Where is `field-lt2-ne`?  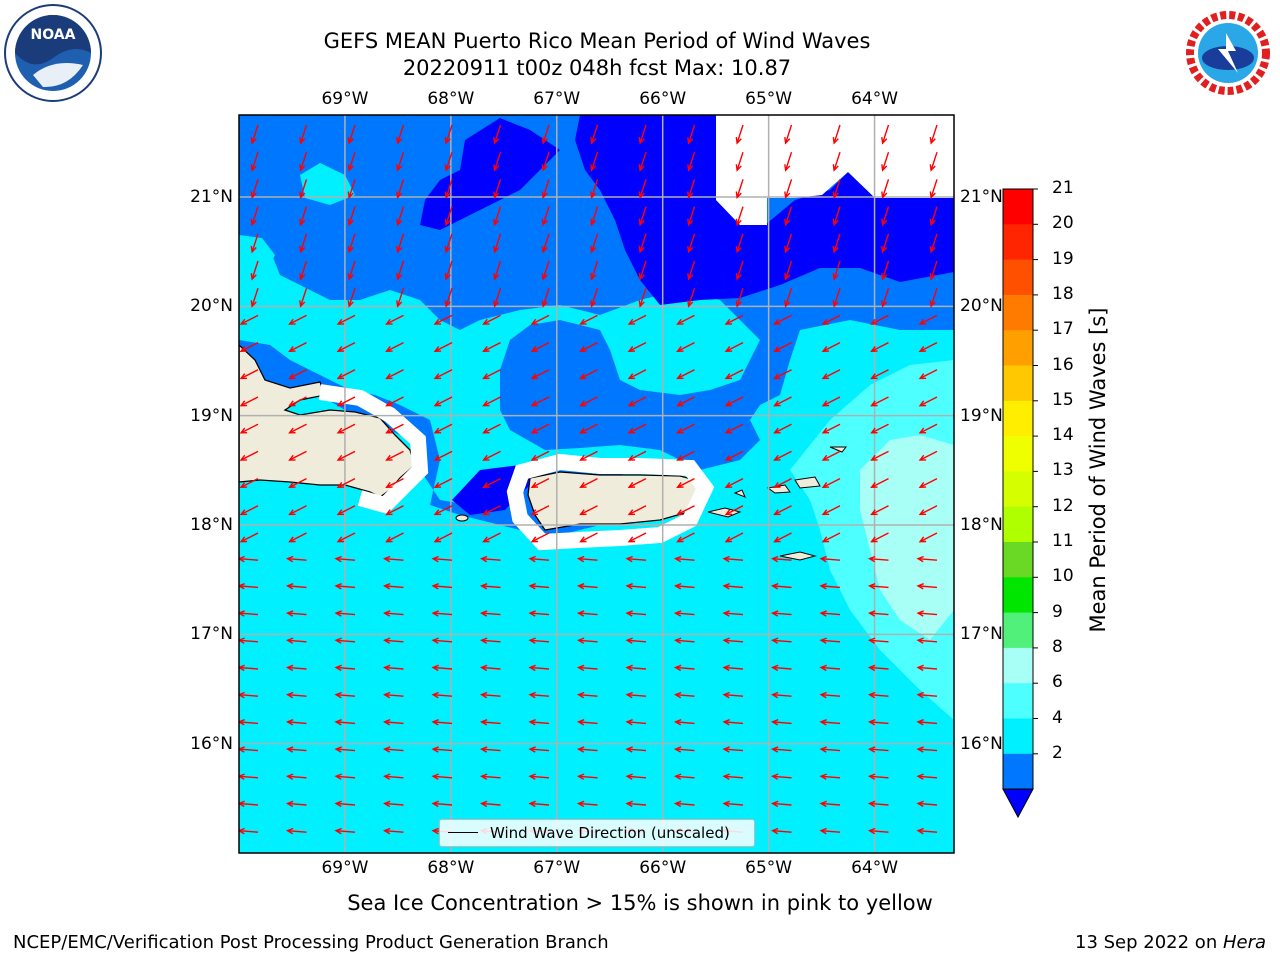
field-lt2-ne is located at coordinates (764, 210).